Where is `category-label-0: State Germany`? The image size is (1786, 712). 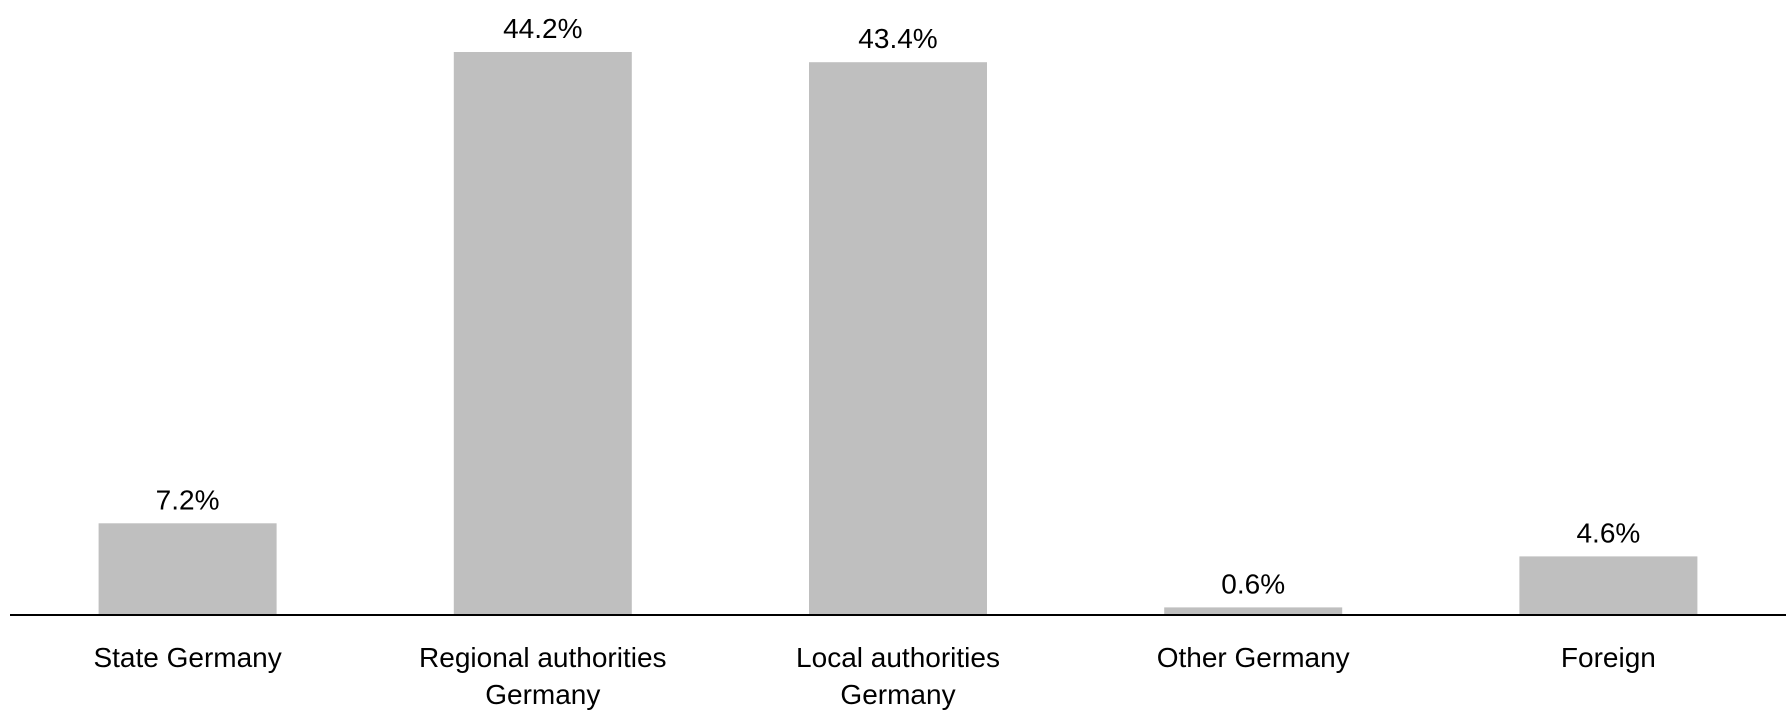 category-label-0: State Germany is located at coordinates (187, 657).